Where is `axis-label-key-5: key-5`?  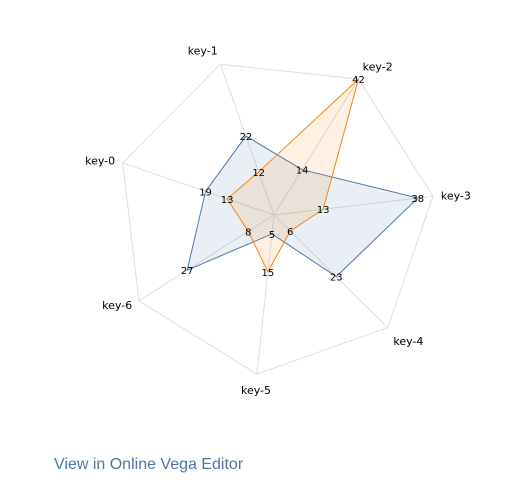
axis-label-key-5: key-5 is located at coordinates (256, 390).